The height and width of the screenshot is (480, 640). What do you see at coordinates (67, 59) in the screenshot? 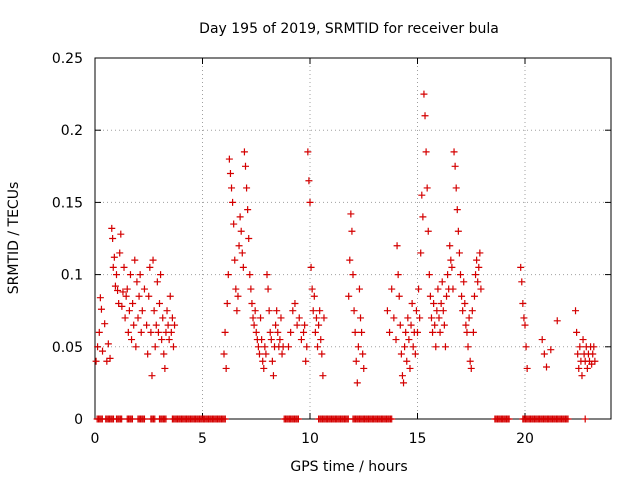
I see `y-tick-label: 0.25` at bounding box center [67, 59].